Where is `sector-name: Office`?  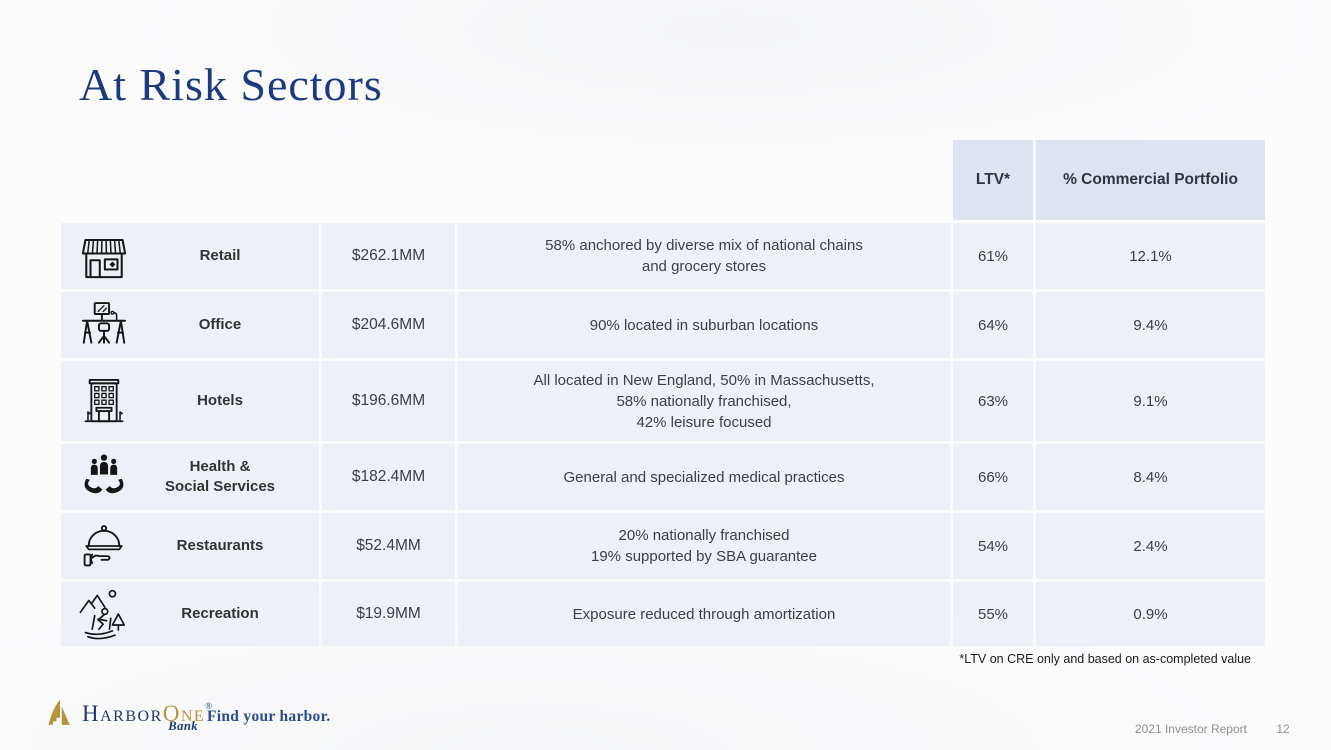
sector-name: Office is located at coordinates (220, 324).